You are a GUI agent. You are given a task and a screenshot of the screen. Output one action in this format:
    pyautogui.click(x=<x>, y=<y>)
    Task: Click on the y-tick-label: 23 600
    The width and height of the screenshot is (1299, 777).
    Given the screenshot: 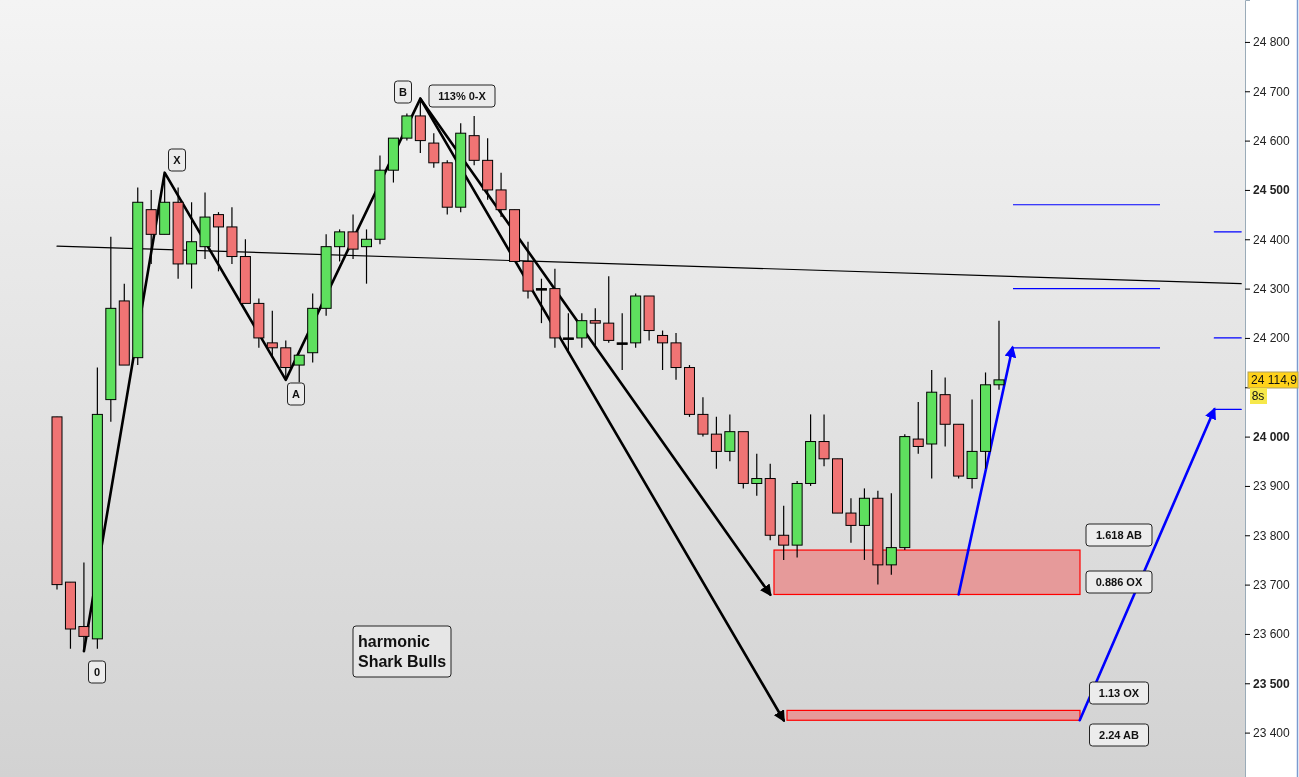 What is the action you would take?
    pyautogui.click(x=1272, y=634)
    